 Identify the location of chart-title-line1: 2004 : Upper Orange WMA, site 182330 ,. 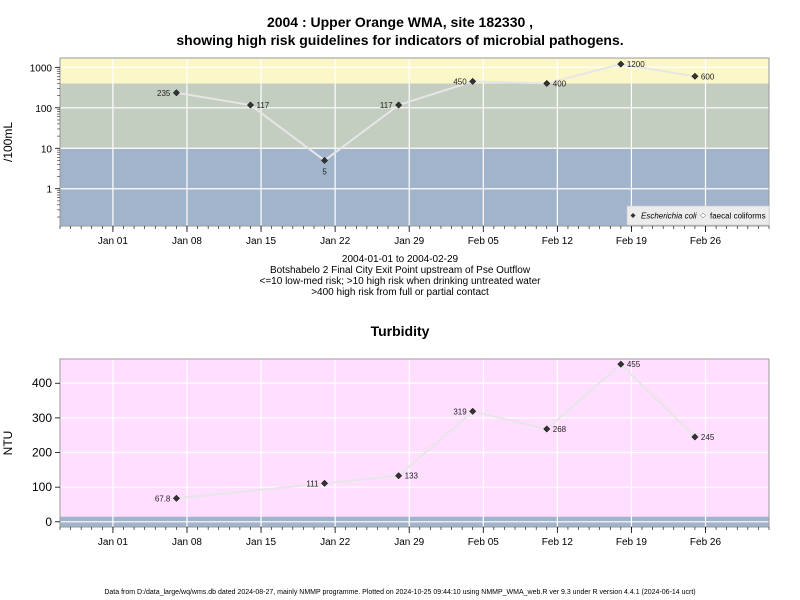
(400, 22).